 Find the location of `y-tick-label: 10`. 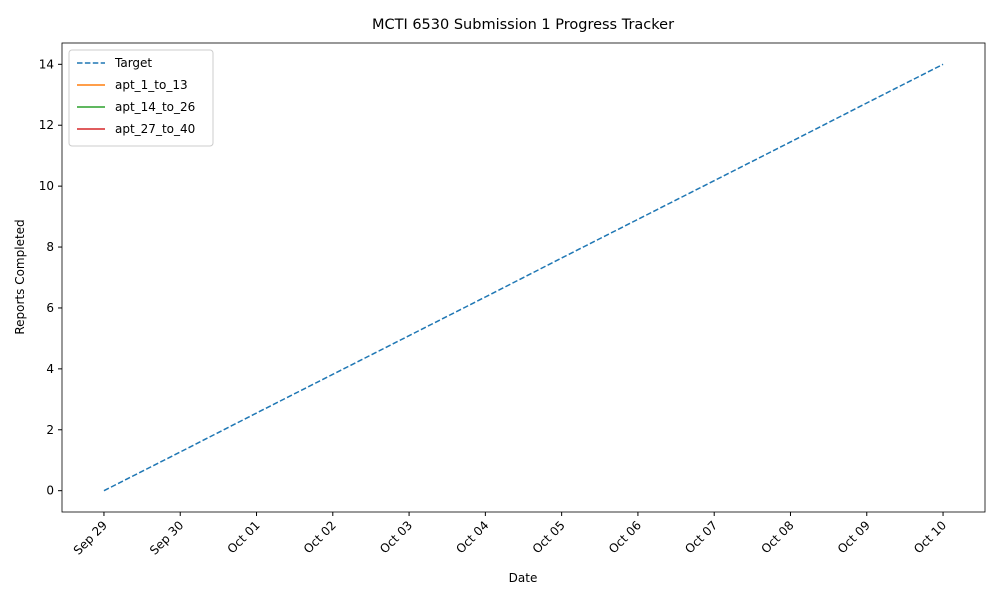

y-tick-label: 10 is located at coordinates (46, 186).